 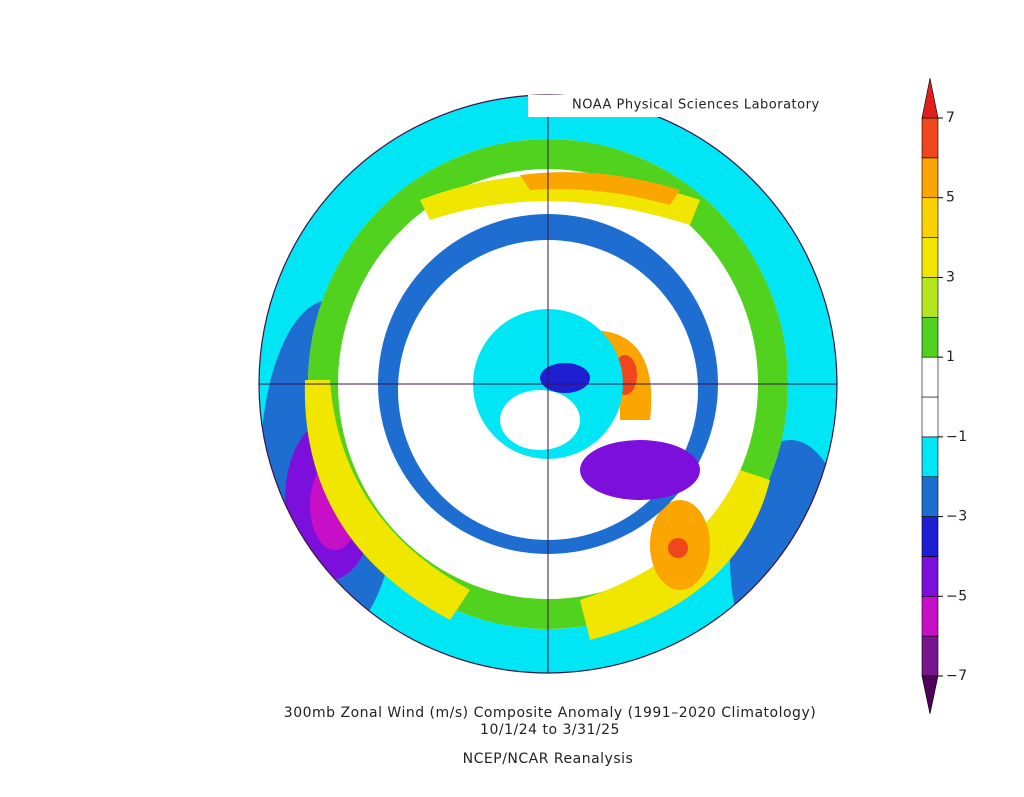 I want to click on colorbar-tick-label: 3, so click(x=950, y=277).